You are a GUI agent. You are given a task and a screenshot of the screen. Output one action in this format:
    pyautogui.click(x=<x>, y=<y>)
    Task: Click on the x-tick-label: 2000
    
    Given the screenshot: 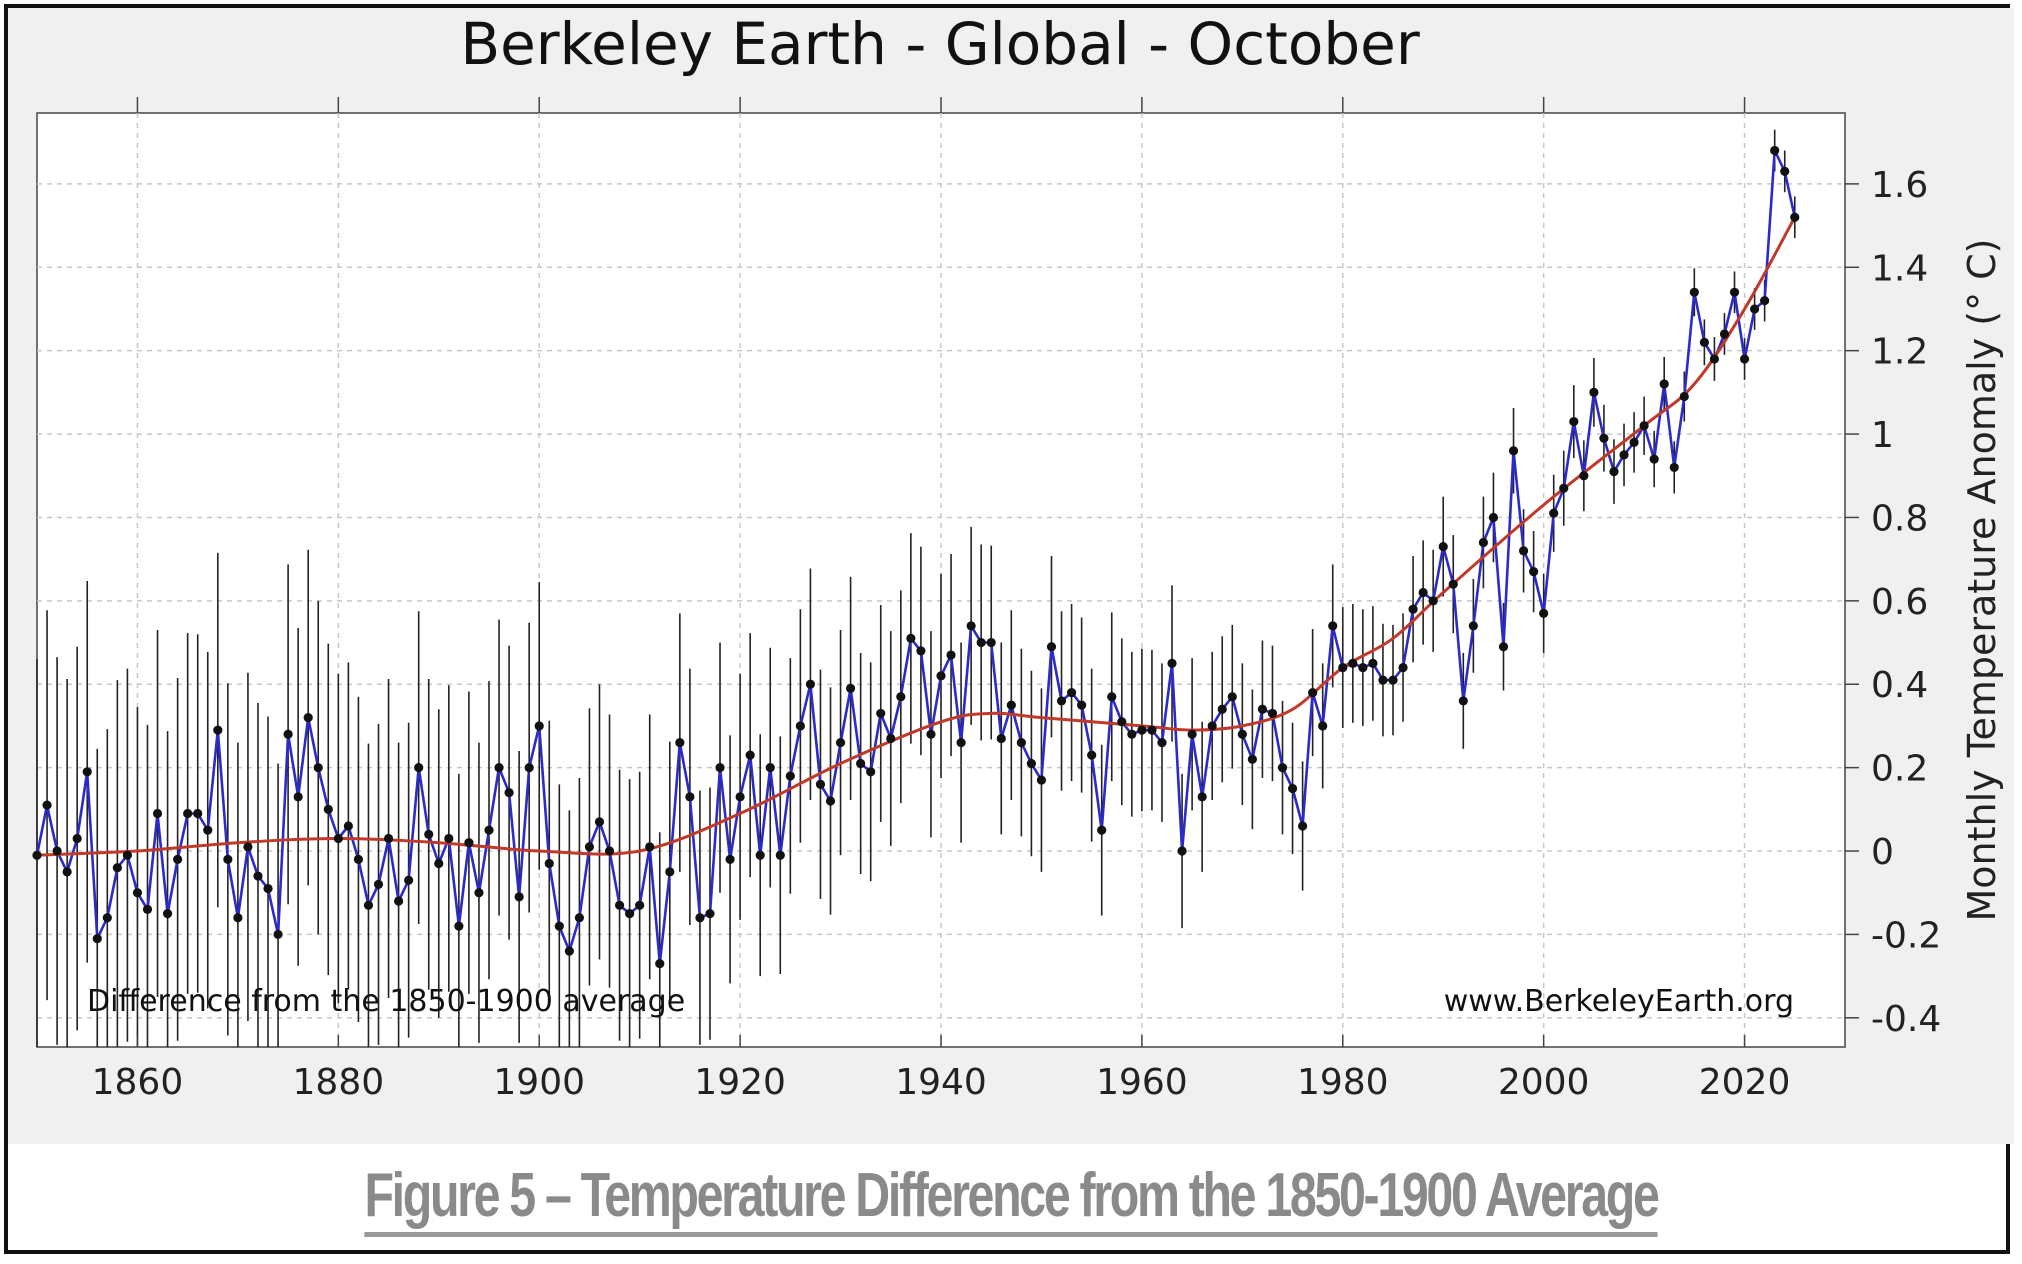 What is the action you would take?
    pyautogui.click(x=1544, y=1082)
    